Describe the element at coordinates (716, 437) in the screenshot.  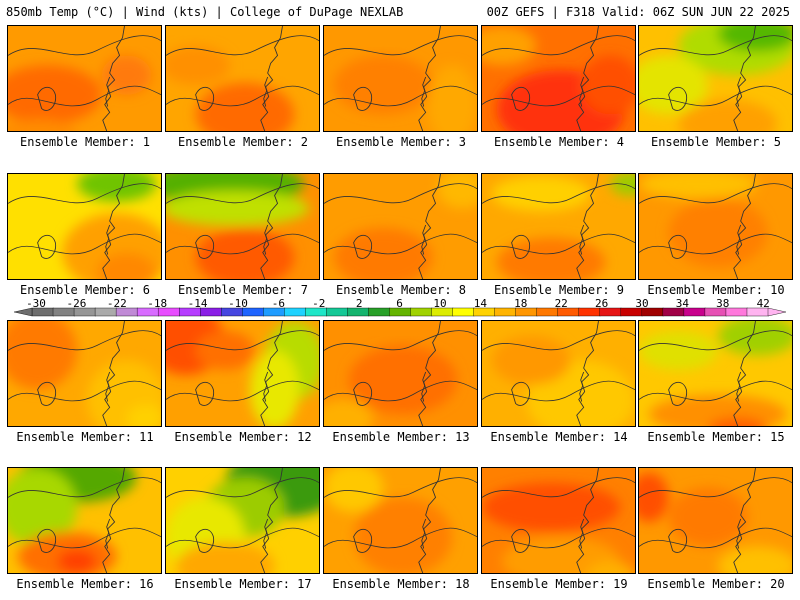
I see `member-label: Ensemble Member: 15` at that location.